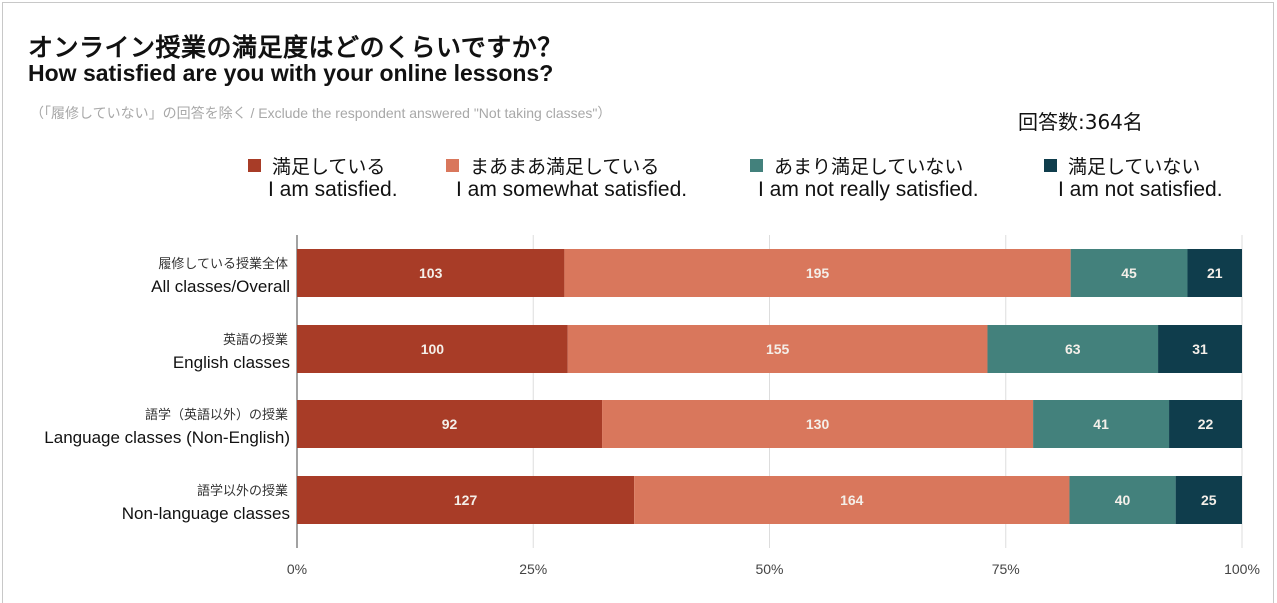  Describe the element at coordinates (206, 513) in the screenshot. I see `category-label-en: Non-language classes` at that location.